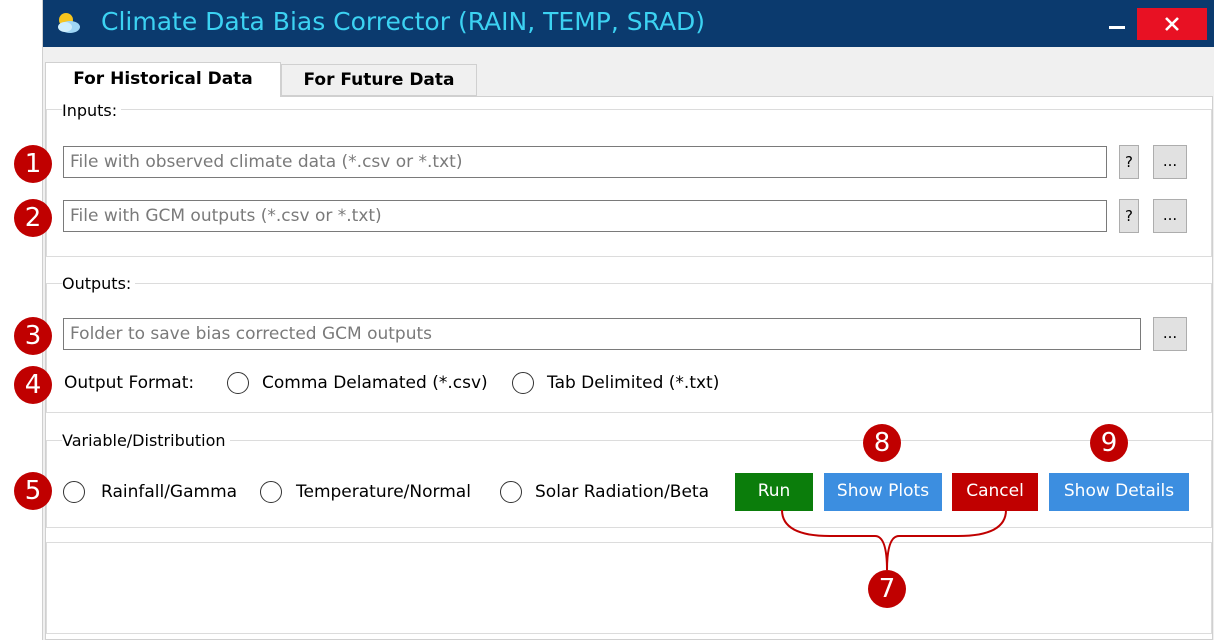  I want to click on gcm-outputs-file-input: File with GCM outputs (*.csv or *.txt), so click(585, 216).